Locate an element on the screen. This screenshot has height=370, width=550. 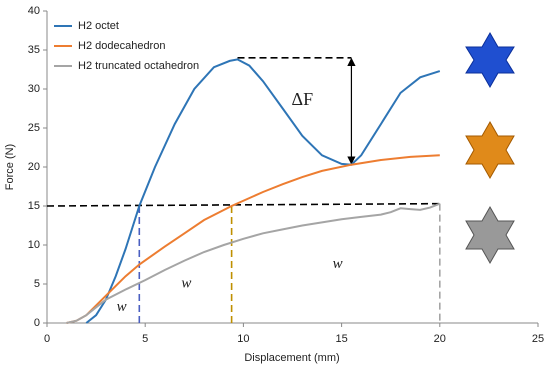
octet-image is located at coordinates (490, 60).